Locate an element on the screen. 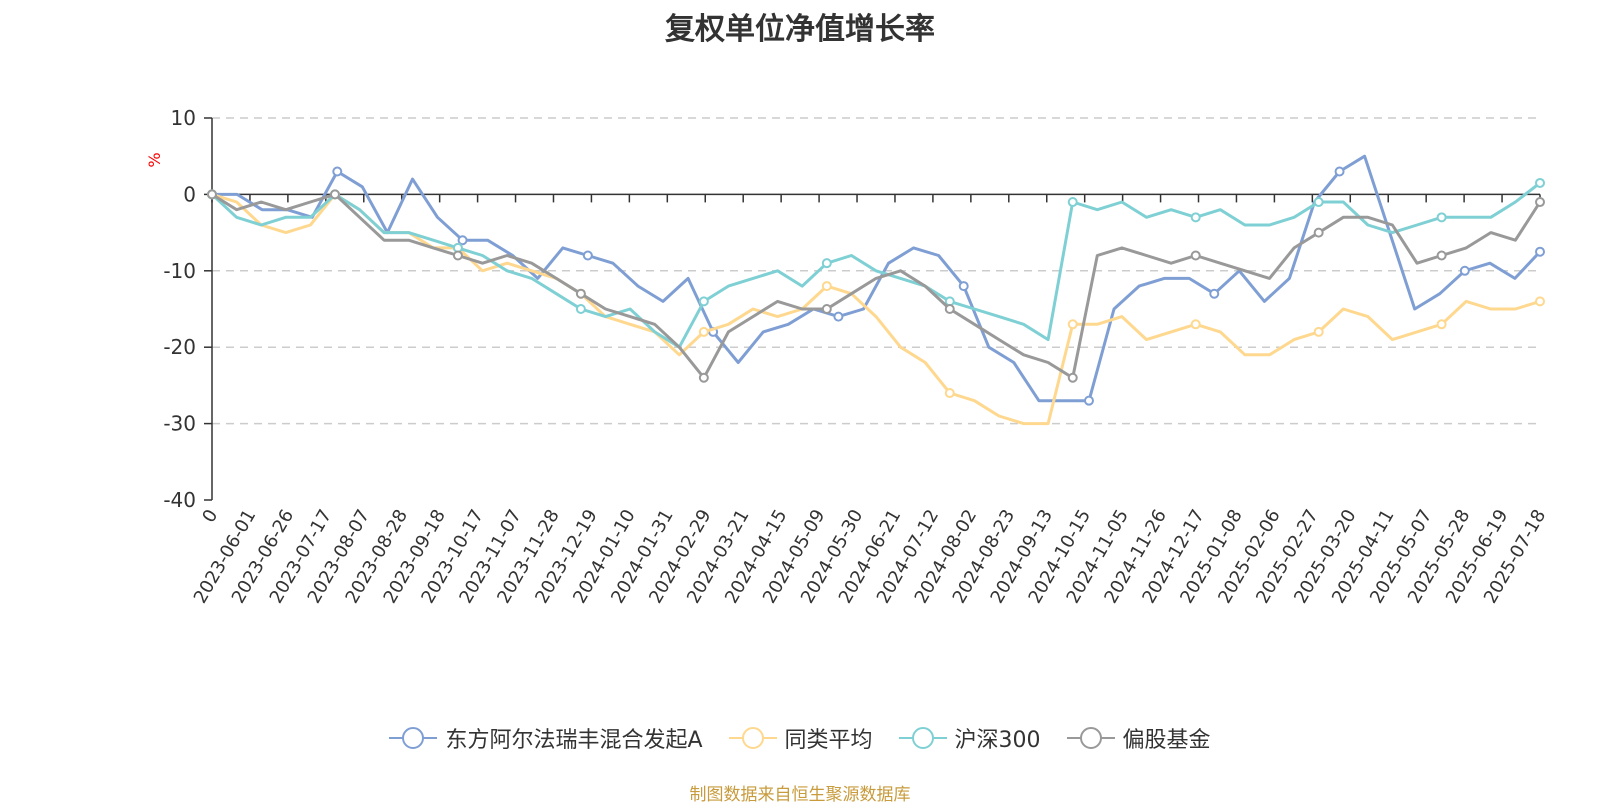 The height and width of the screenshot is (805, 1600). legend-swatch-fund is located at coordinates (413, 738).